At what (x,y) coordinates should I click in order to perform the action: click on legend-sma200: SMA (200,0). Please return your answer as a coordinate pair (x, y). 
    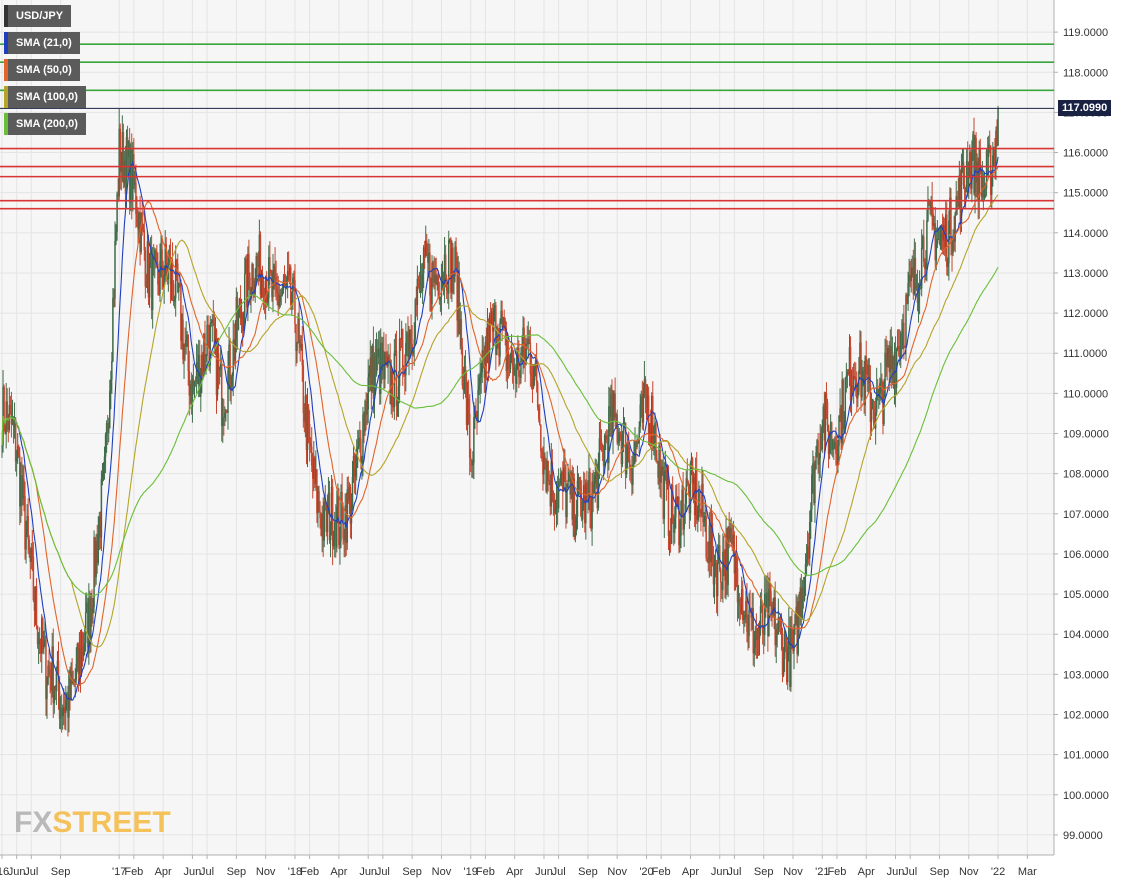
    Looking at the image, I should click on (45, 124).